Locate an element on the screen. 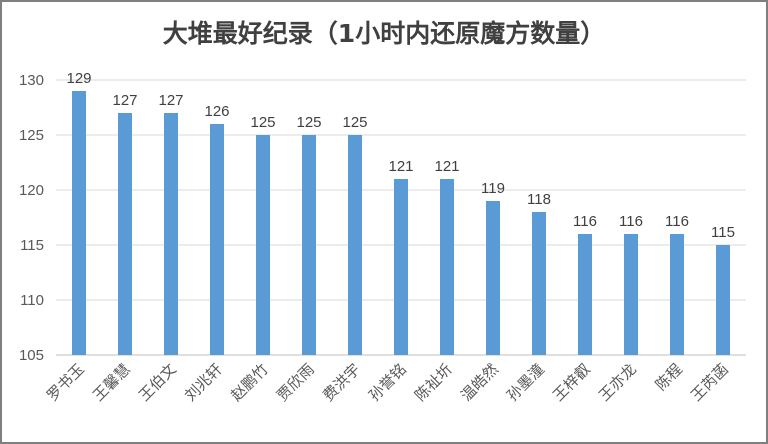 This screenshot has height=444, width=768. category-label: 贾欣雨 is located at coordinates (295, 382).